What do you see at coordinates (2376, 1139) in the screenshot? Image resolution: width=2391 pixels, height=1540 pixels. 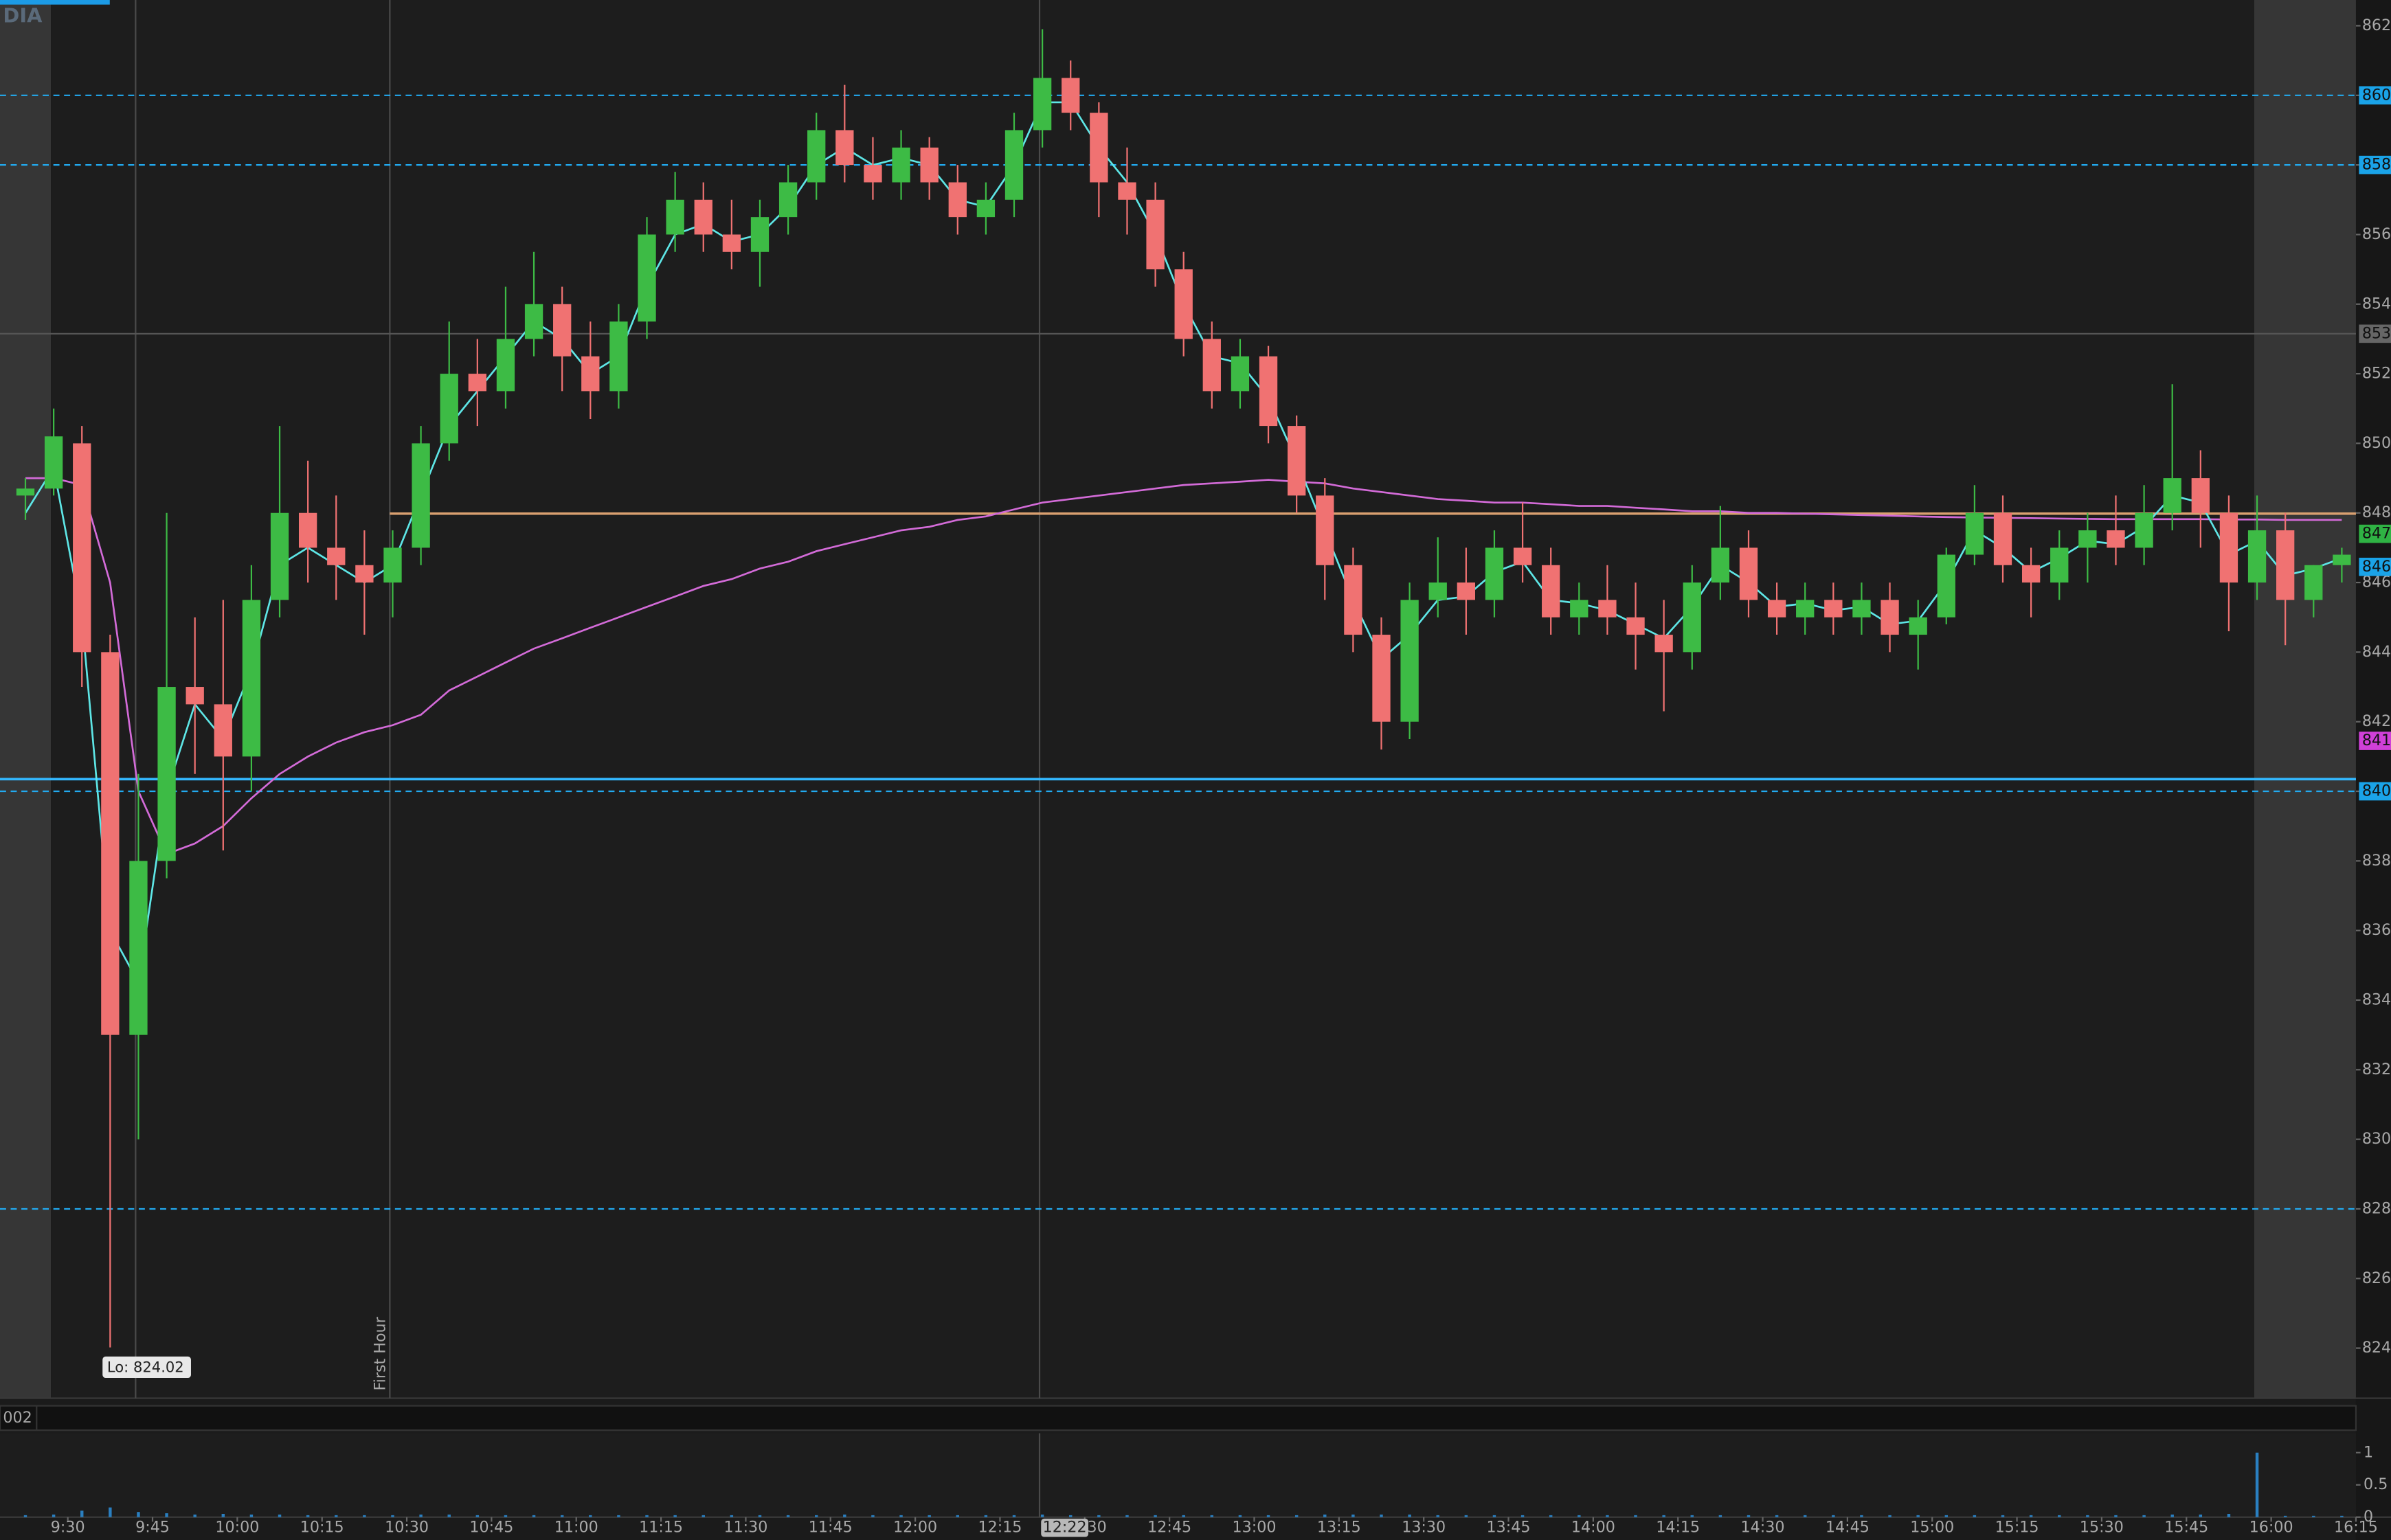 I see `y-tick-label: 830` at bounding box center [2376, 1139].